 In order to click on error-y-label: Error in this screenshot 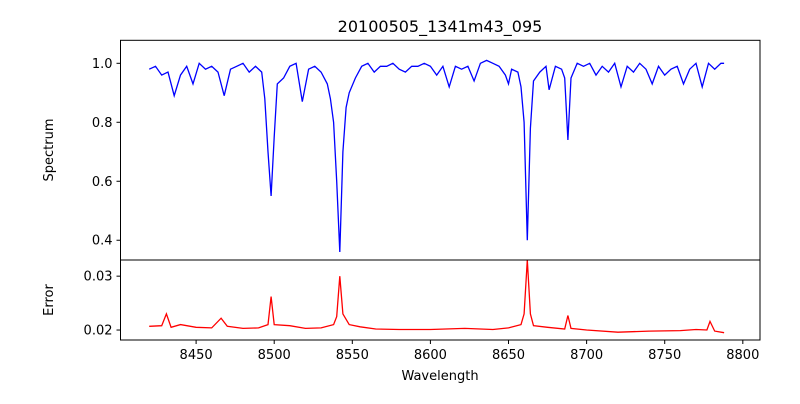, I will do `click(49, 300)`.